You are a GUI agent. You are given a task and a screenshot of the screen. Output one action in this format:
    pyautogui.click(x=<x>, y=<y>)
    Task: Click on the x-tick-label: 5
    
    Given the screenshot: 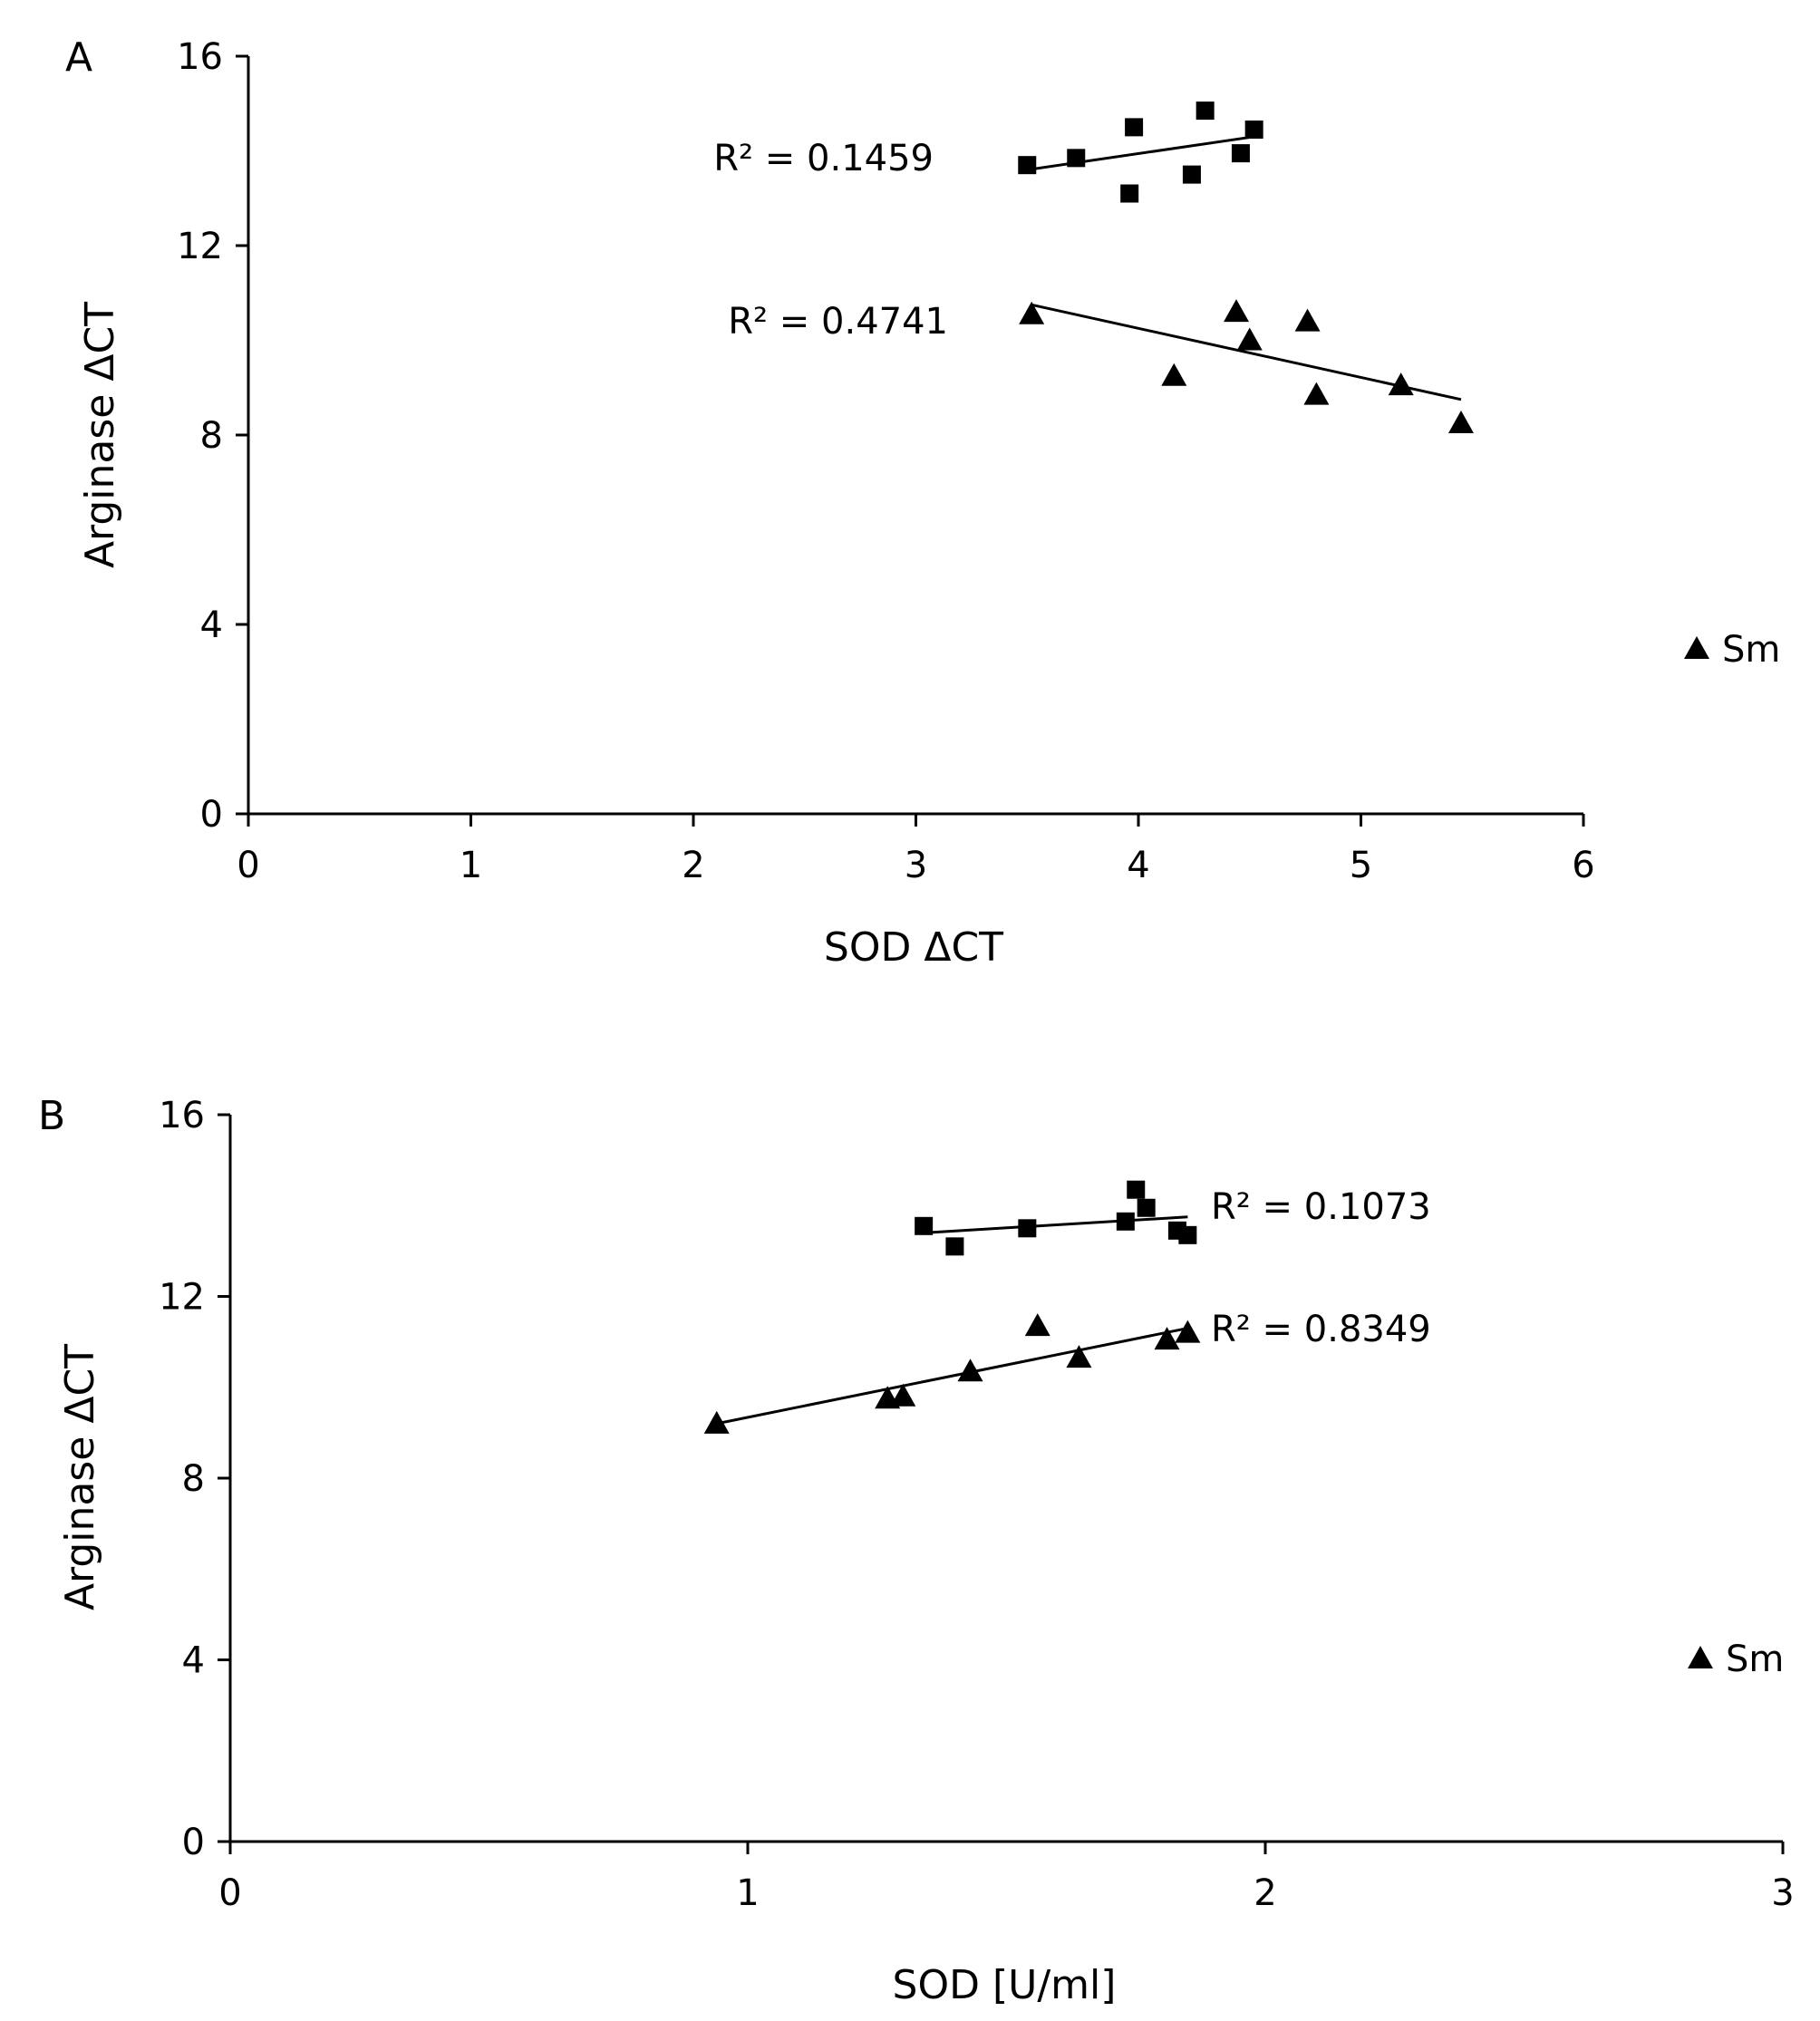 What is the action you would take?
    pyautogui.click(x=1361, y=865)
    